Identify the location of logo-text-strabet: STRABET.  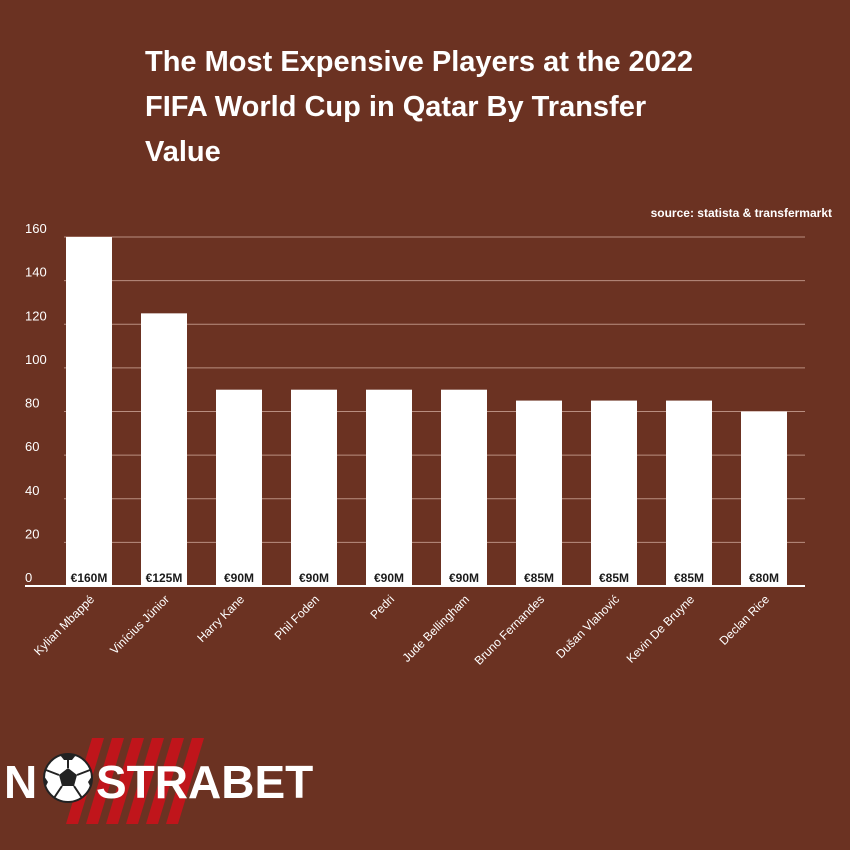
(204, 782).